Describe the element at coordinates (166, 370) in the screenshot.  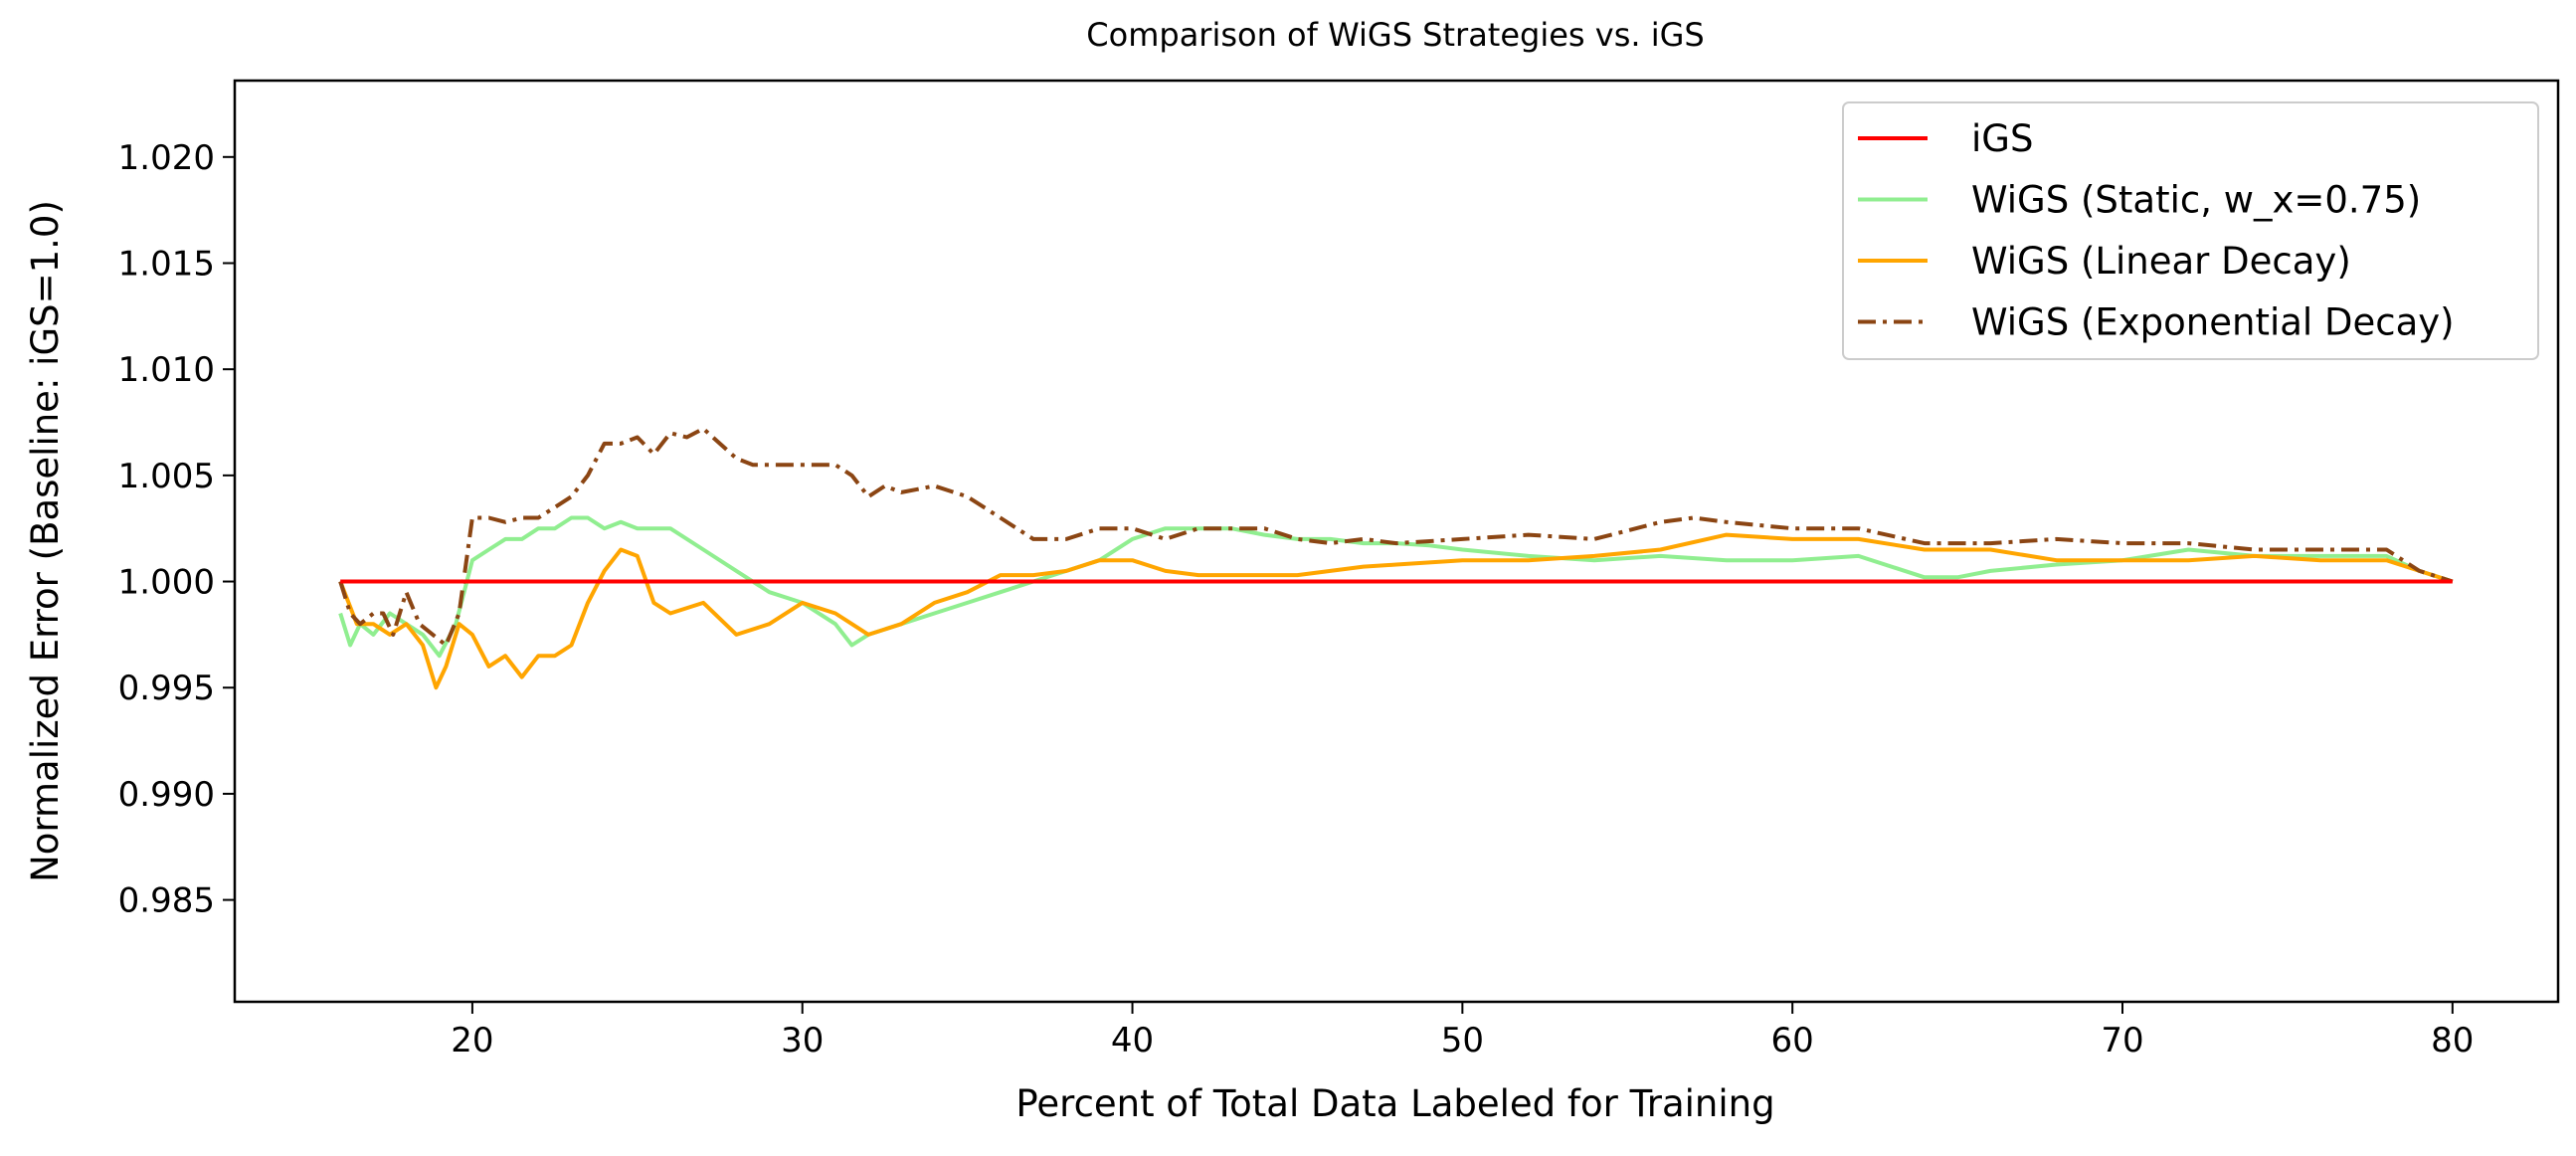
I see `y-tick-label: 1.010` at that location.